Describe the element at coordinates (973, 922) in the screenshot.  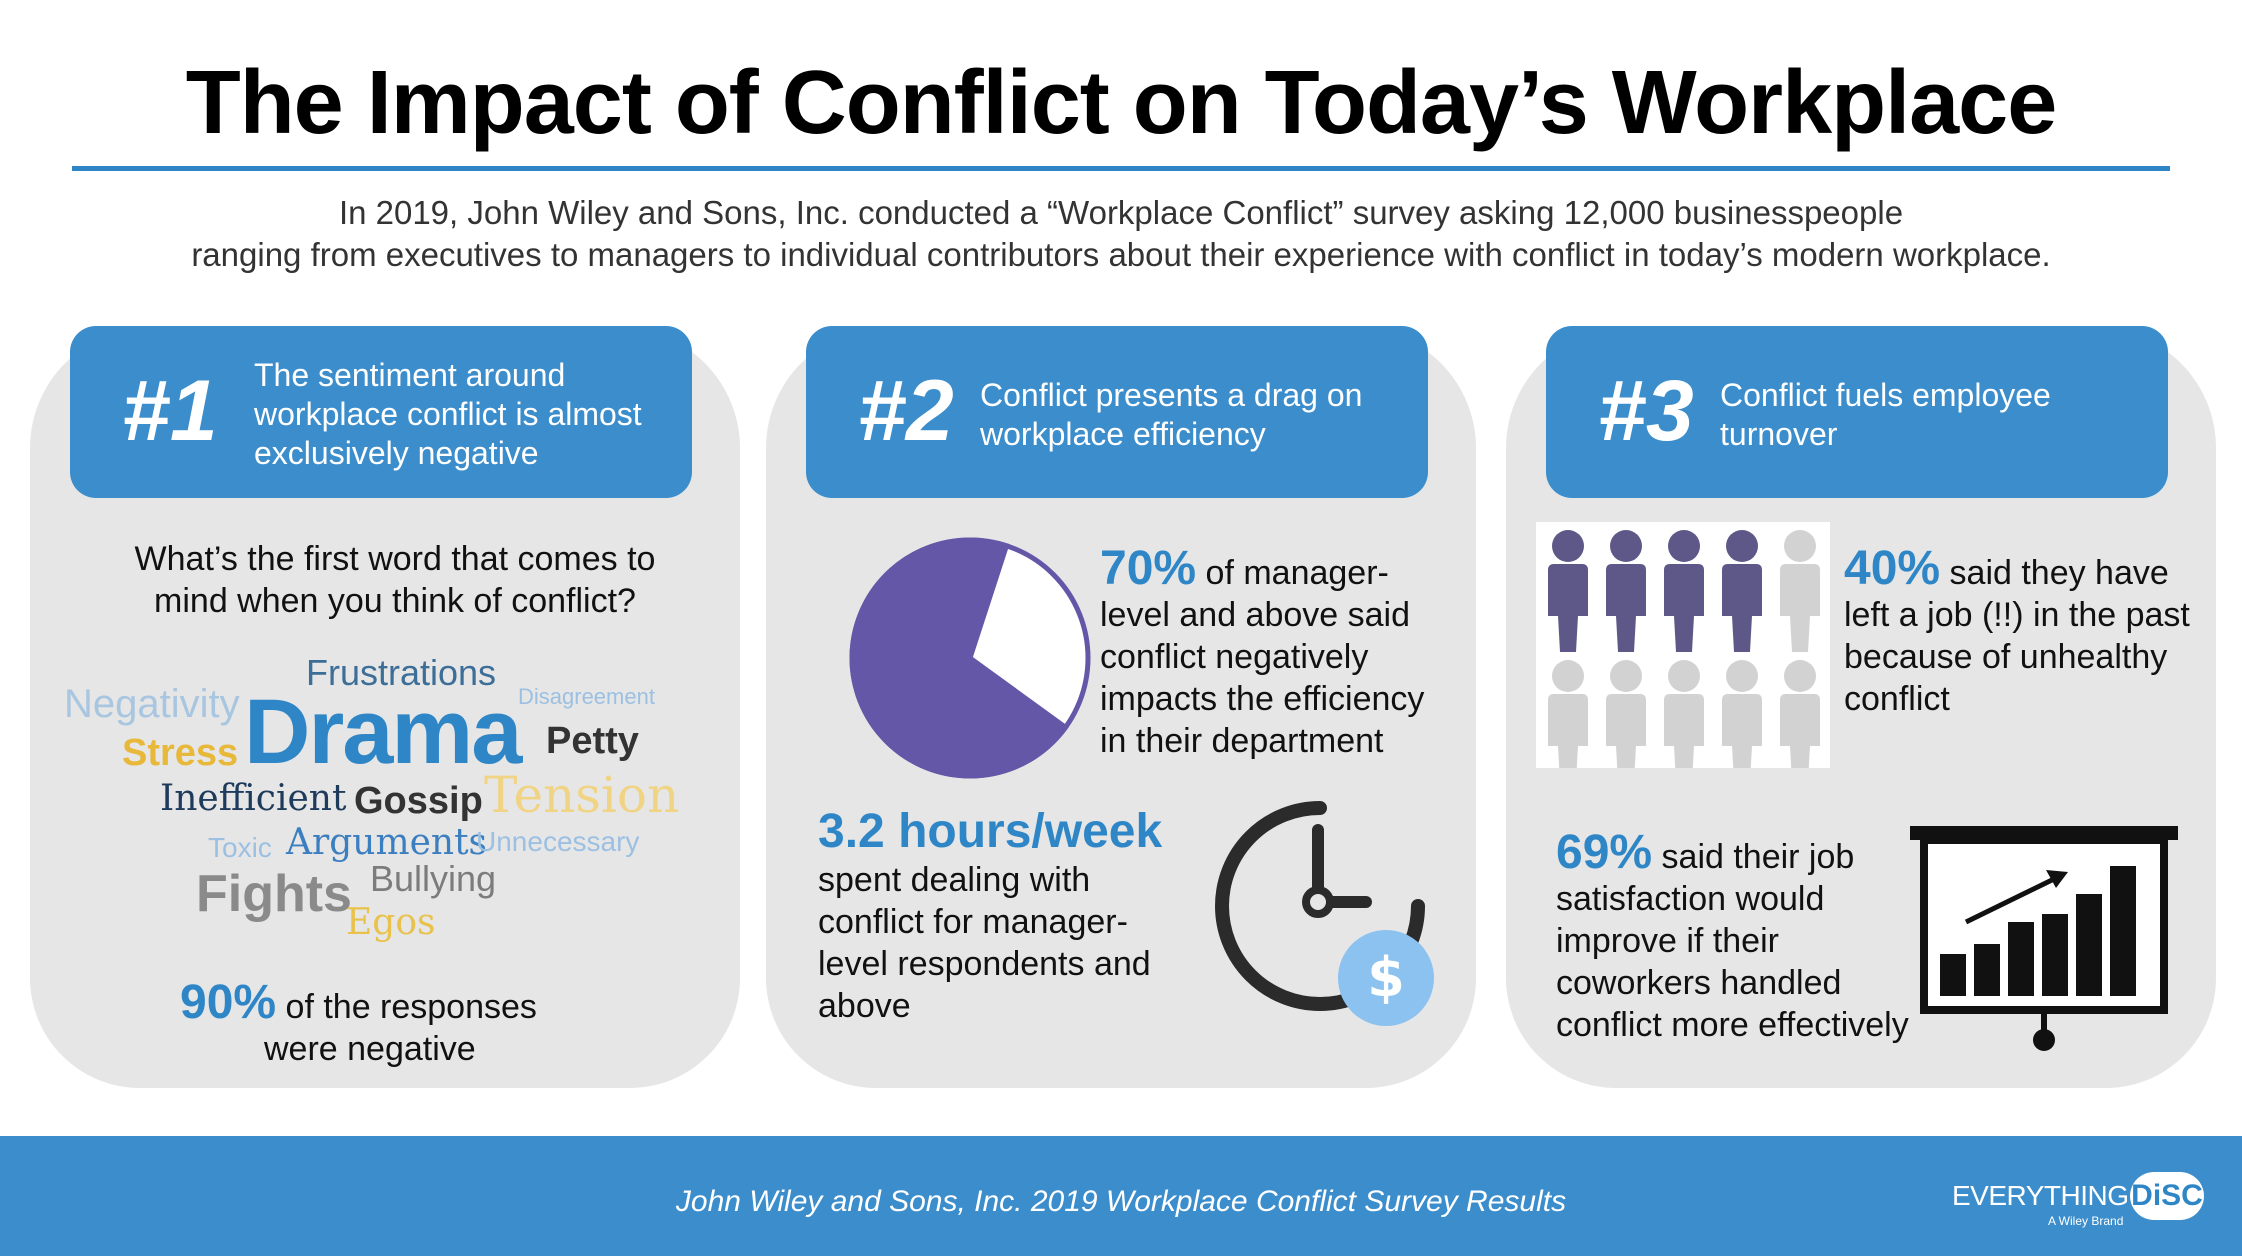
I see `stat-text: conflict for manager-` at that location.